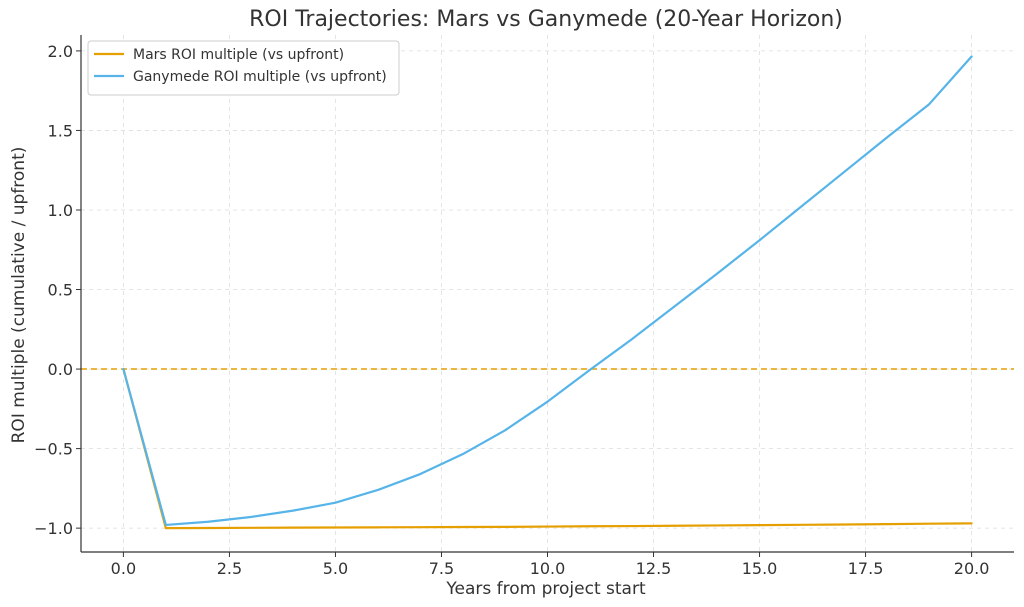  Describe the element at coordinates (19, 295) in the screenshot. I see `y-axis-label: ROI multiple (cumulative / upfront)` at that location.